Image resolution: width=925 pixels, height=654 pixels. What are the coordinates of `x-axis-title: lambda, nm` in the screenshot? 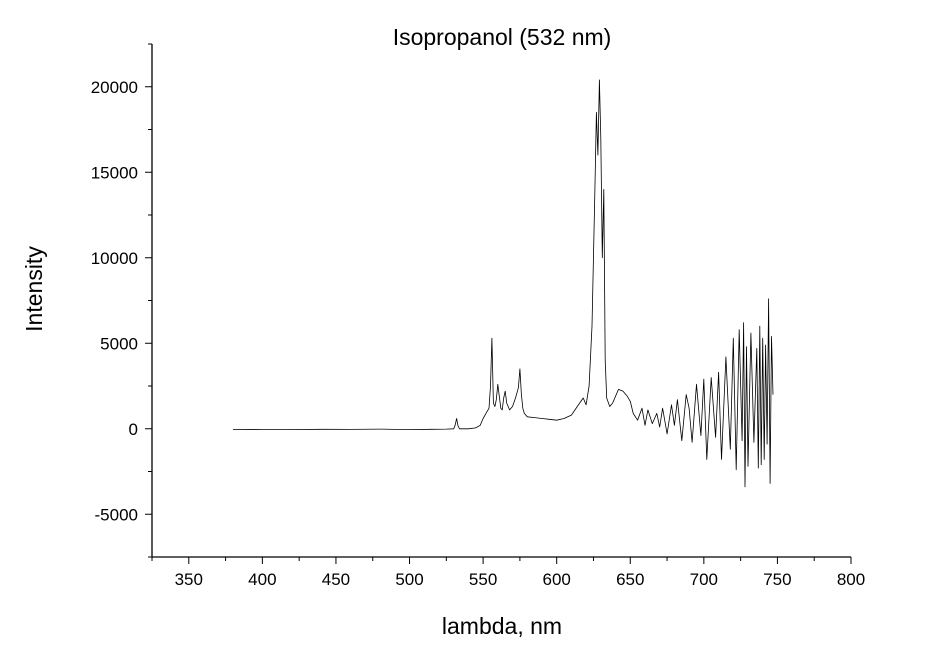 It's located at (502, 626).